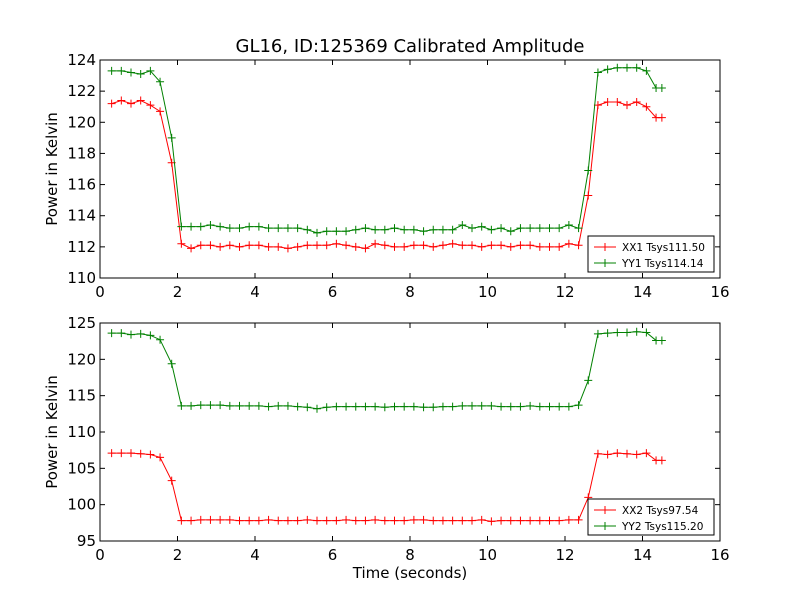  What do you see at coordinates (86, 541) in the screenshot?
I see `y-tick-label: 95` at bounding box center [86, 541].